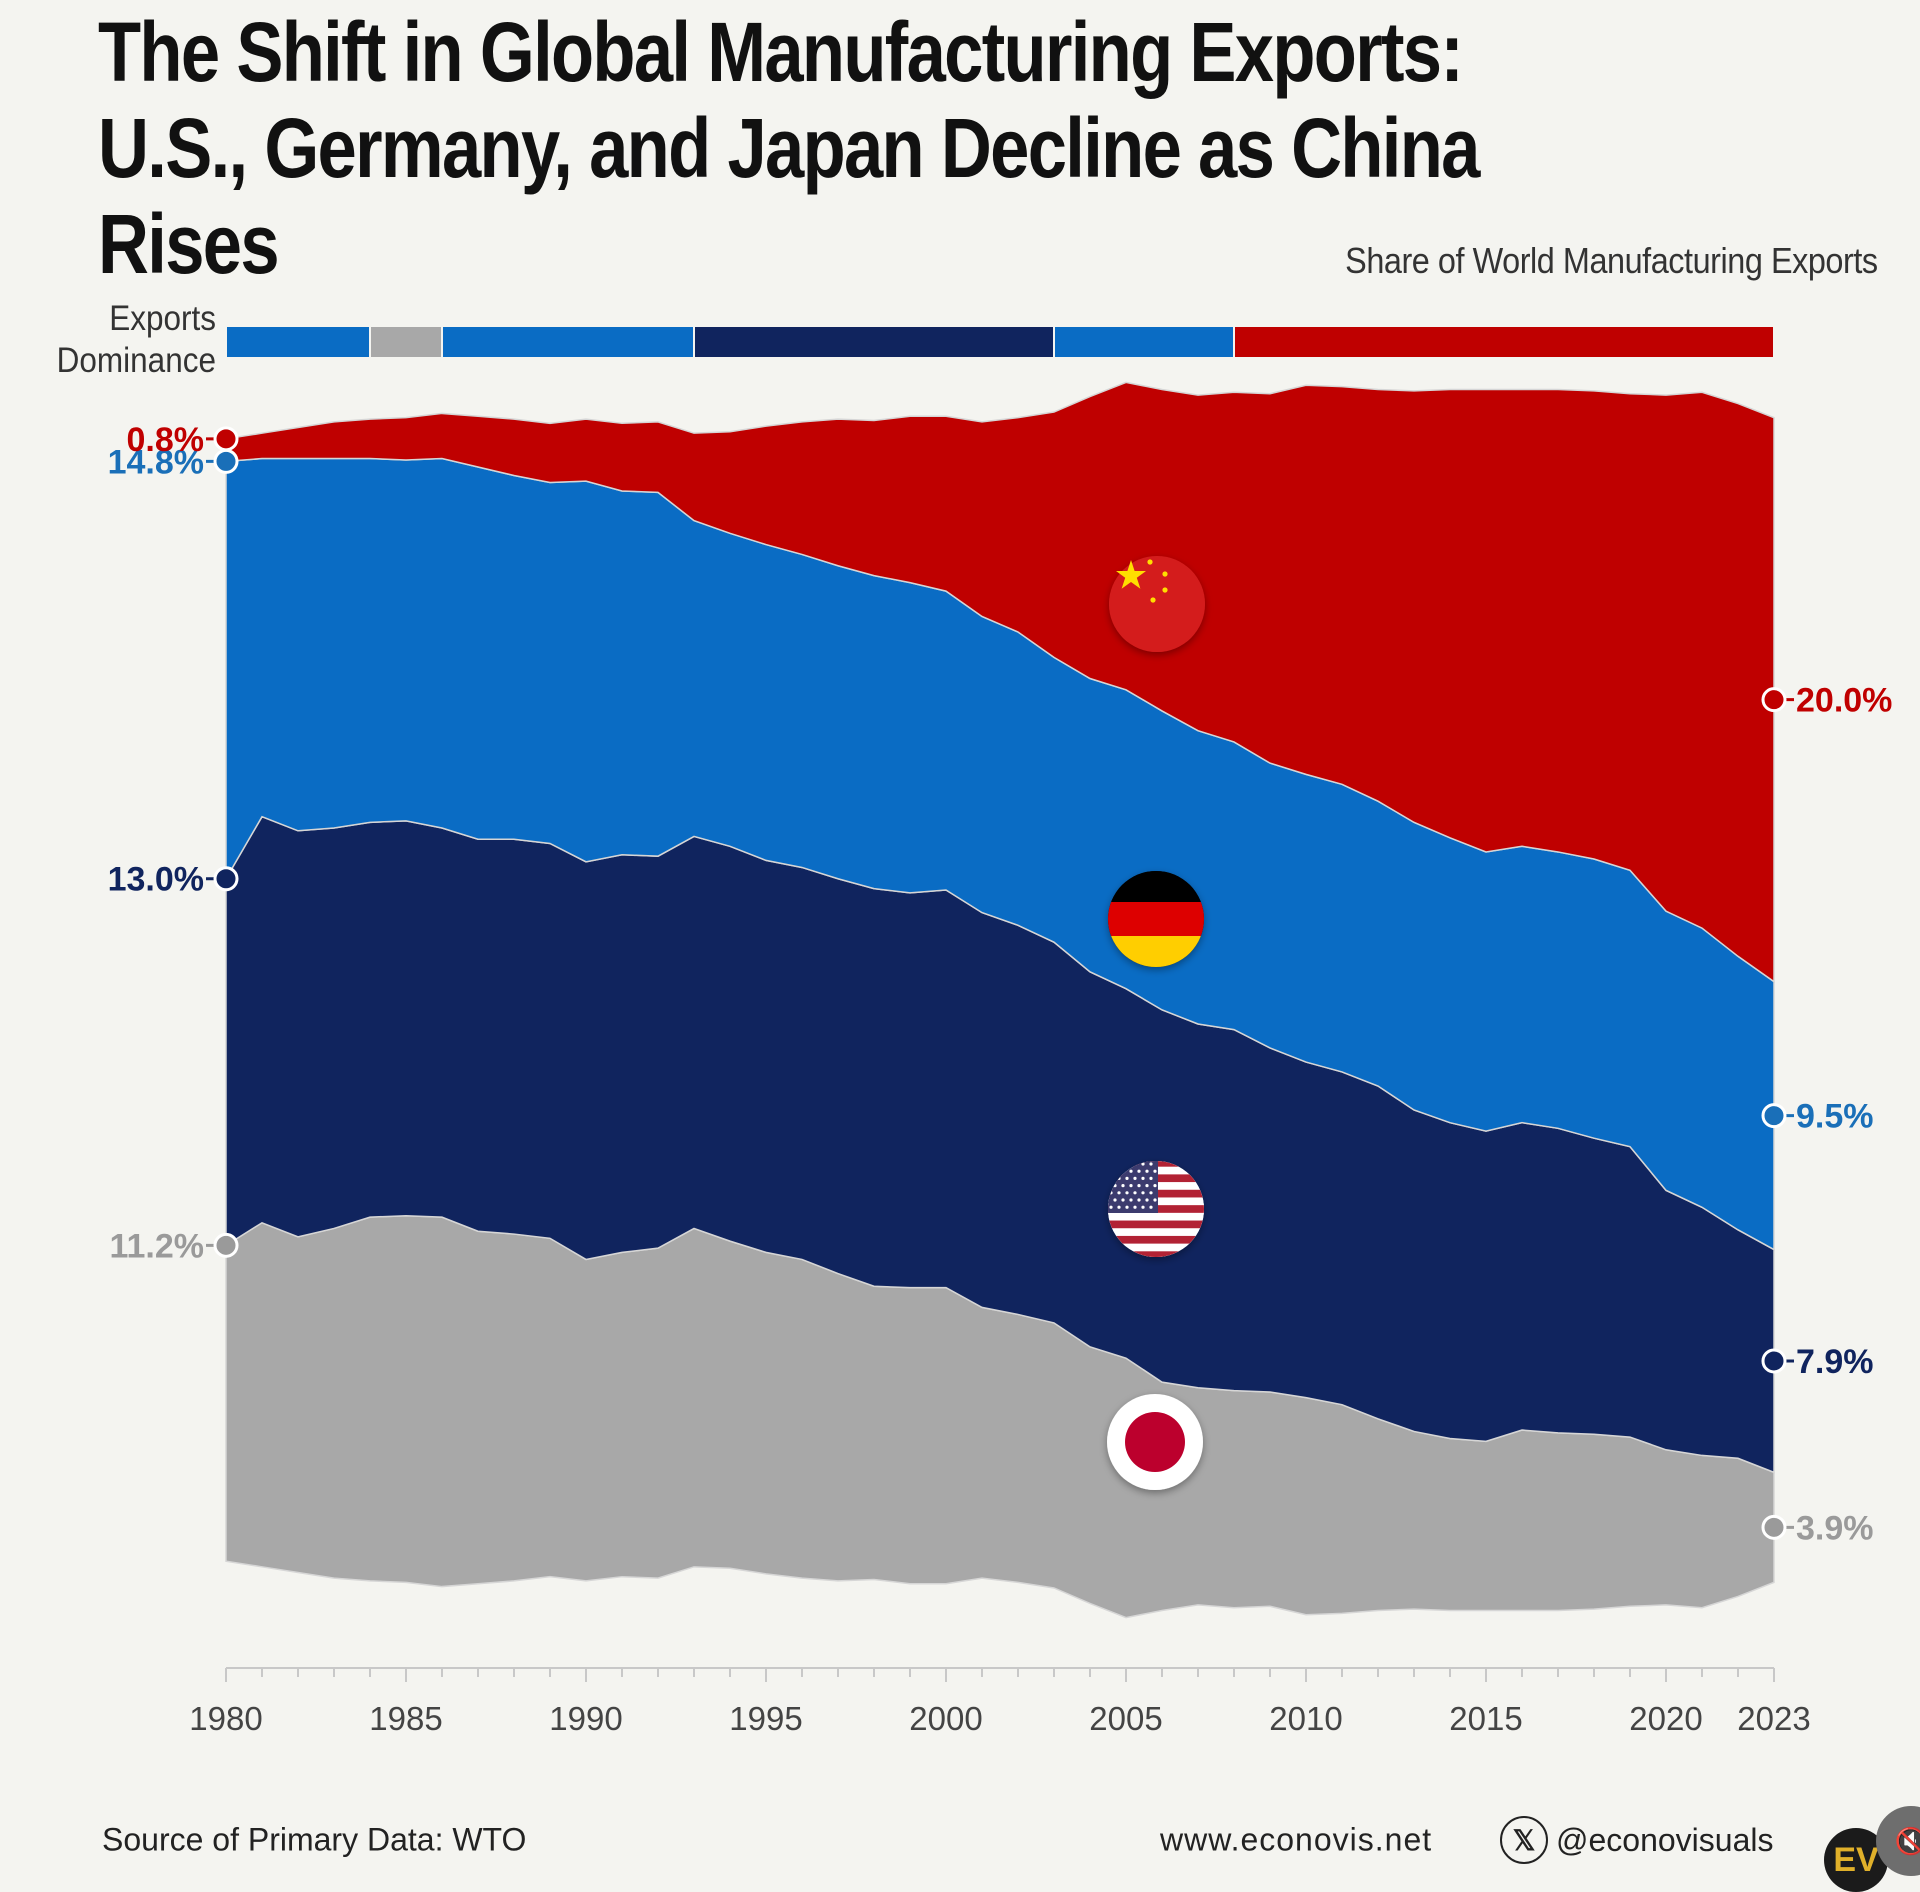 The height and width of the screenshot is (1892, 1920). What do you see at coordinates (136, 360) in the screenshot?
I see `dominance-label-line-2: Dominance` at bounding box center [136, 360].